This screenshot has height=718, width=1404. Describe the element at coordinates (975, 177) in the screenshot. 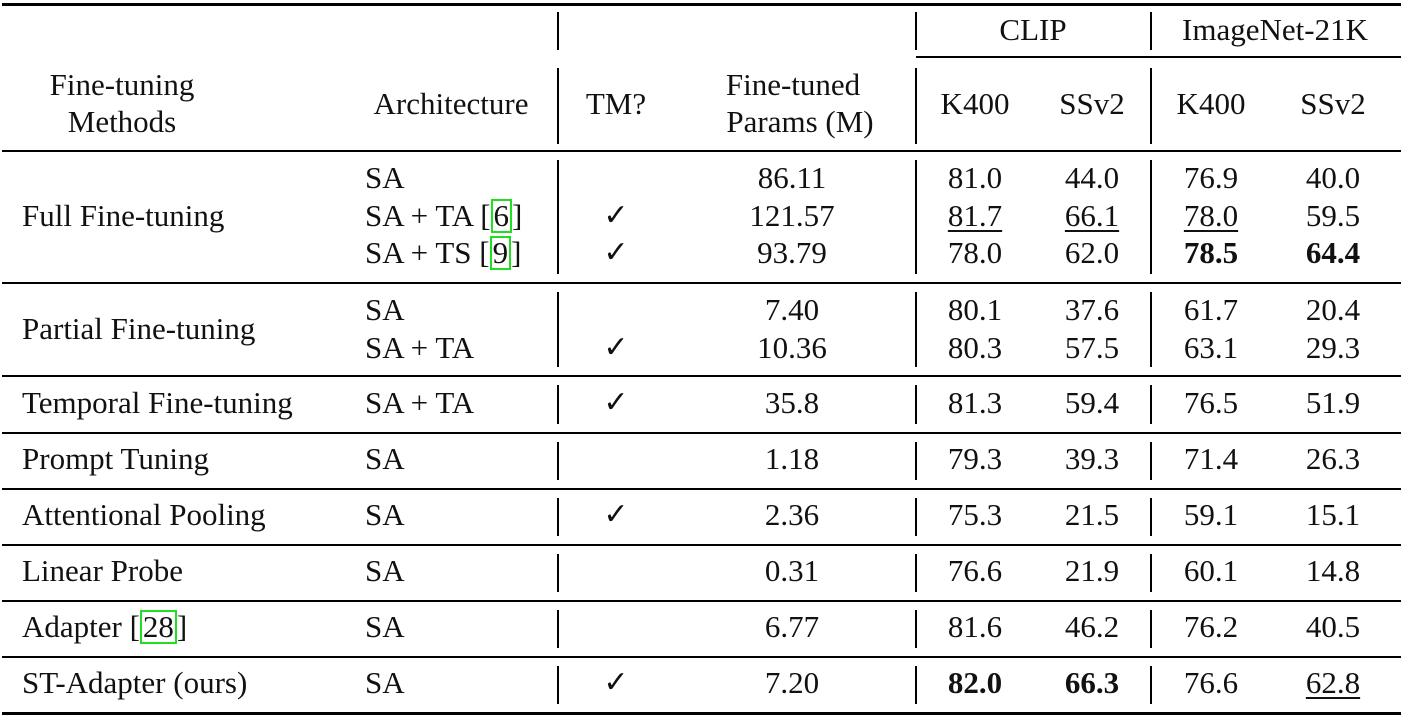

I see `clip-k400-value: 81.0` at that location.